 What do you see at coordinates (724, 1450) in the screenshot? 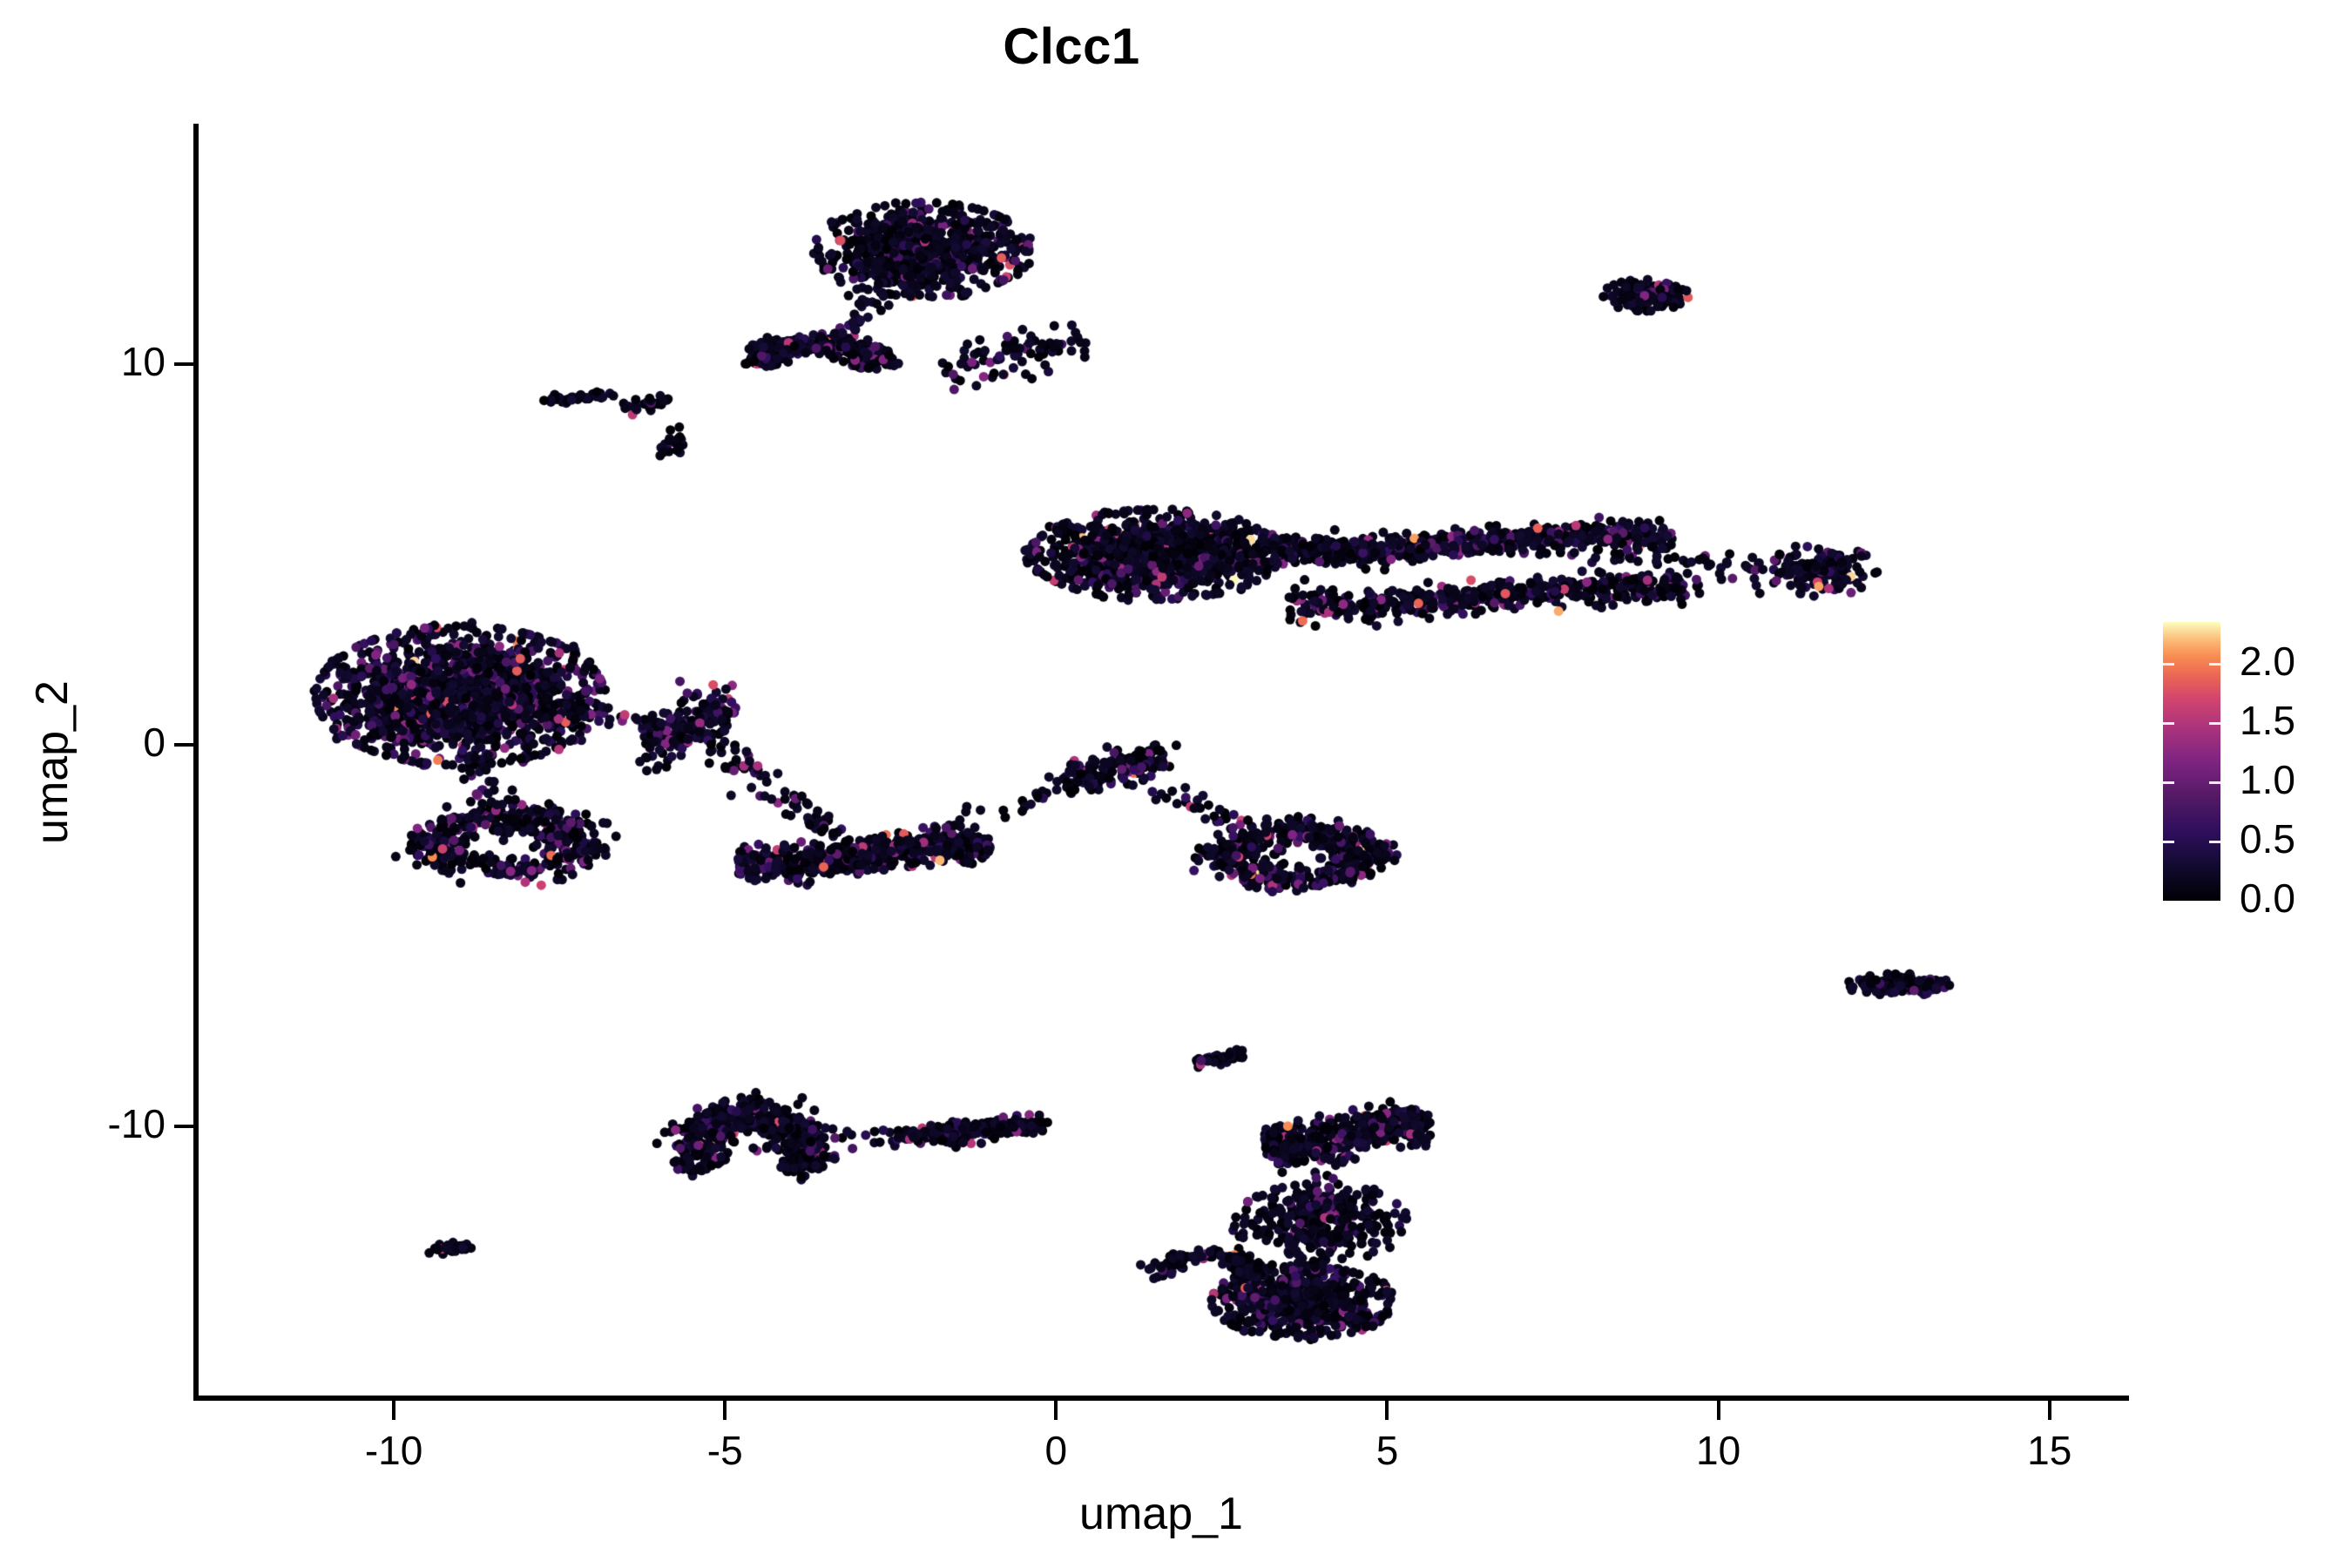
I see `x-tick-label: -5` at bounding box center [724, 1450].